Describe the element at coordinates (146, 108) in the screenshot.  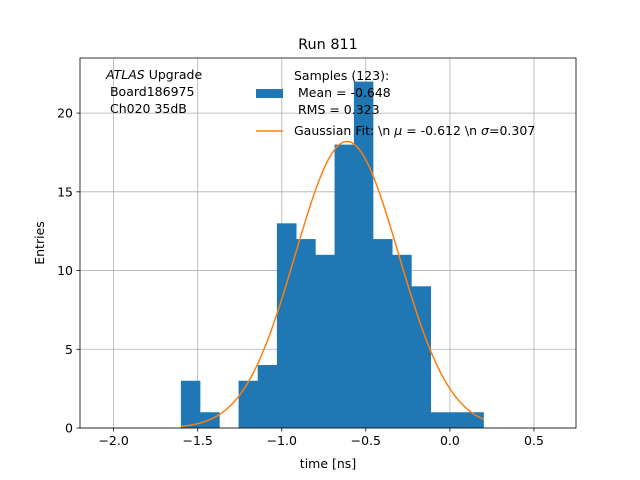
I see `annotation-line-3: Ch020 35dB` at that location.